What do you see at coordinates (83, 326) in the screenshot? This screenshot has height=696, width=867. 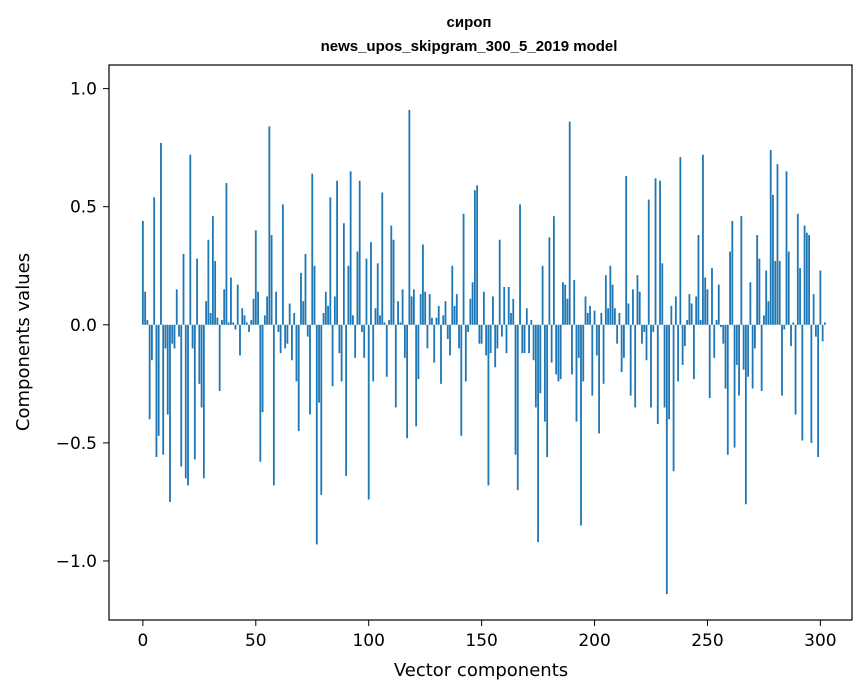 I see `y-tick-label: 0.0` at bounding box center [83, 326].